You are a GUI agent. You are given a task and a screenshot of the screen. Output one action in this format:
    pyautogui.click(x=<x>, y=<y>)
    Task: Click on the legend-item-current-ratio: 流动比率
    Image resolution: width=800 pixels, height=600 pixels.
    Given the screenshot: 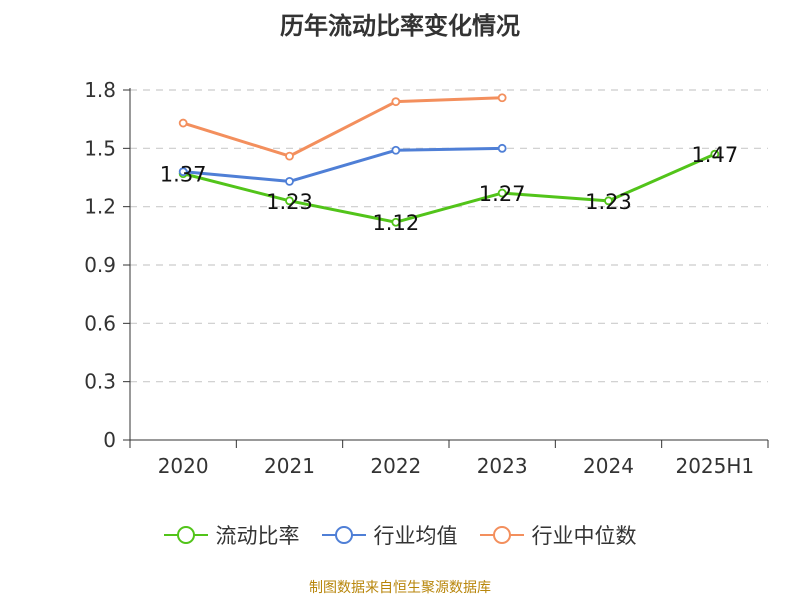 What is the action you would take?
    pyautogui.click(x=231, y=535)
    